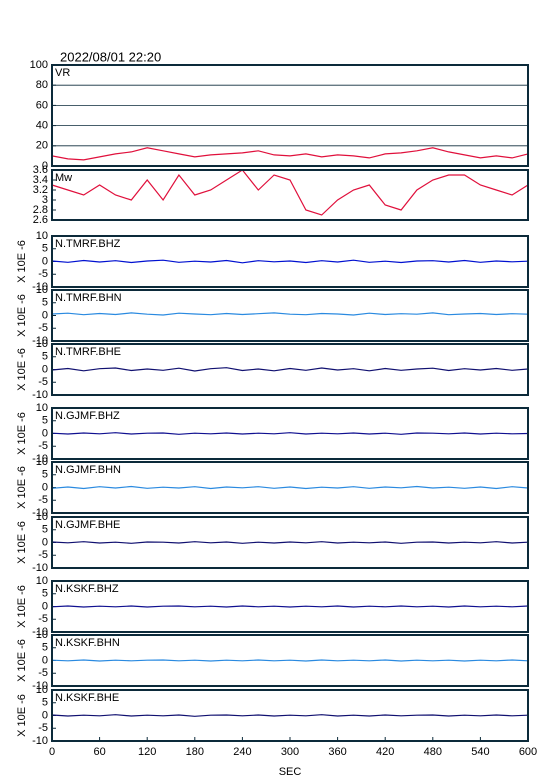  What do you see at coordinates (528, 752) in the screenshot?
I see `x-tick-label: 600` at bounding box center [528, 752].